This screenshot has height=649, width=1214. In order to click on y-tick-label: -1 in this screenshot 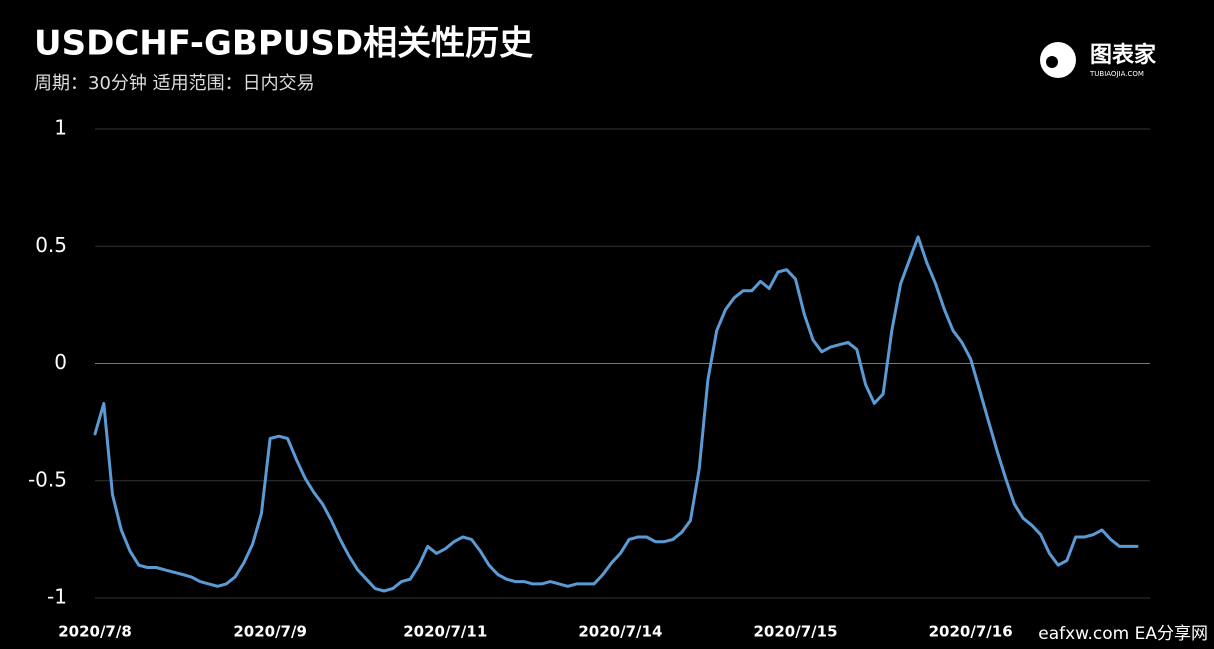, I will do `click(57, 597)`.